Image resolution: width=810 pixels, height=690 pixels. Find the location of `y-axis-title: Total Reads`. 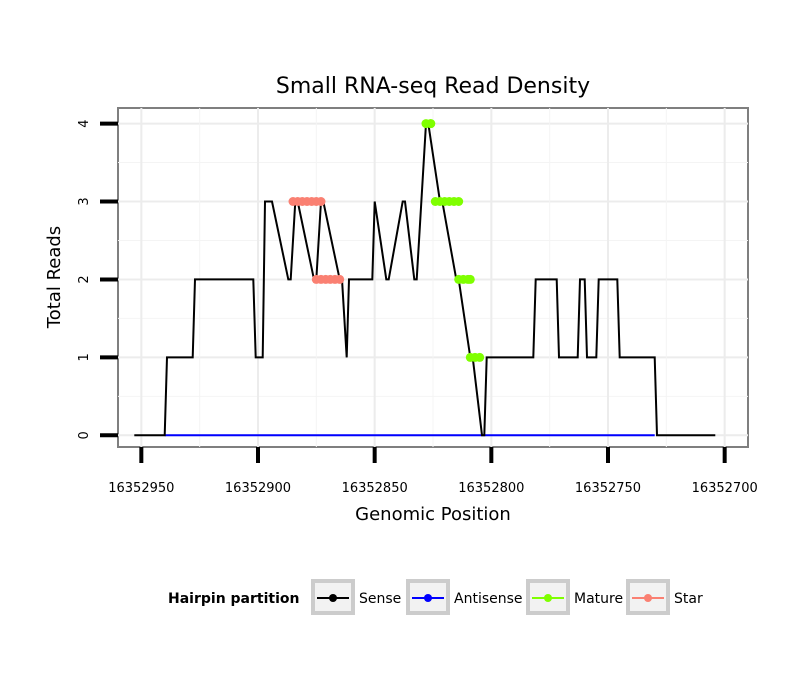

y-axis-title: Total Reads is located at coordinates (54, 277).